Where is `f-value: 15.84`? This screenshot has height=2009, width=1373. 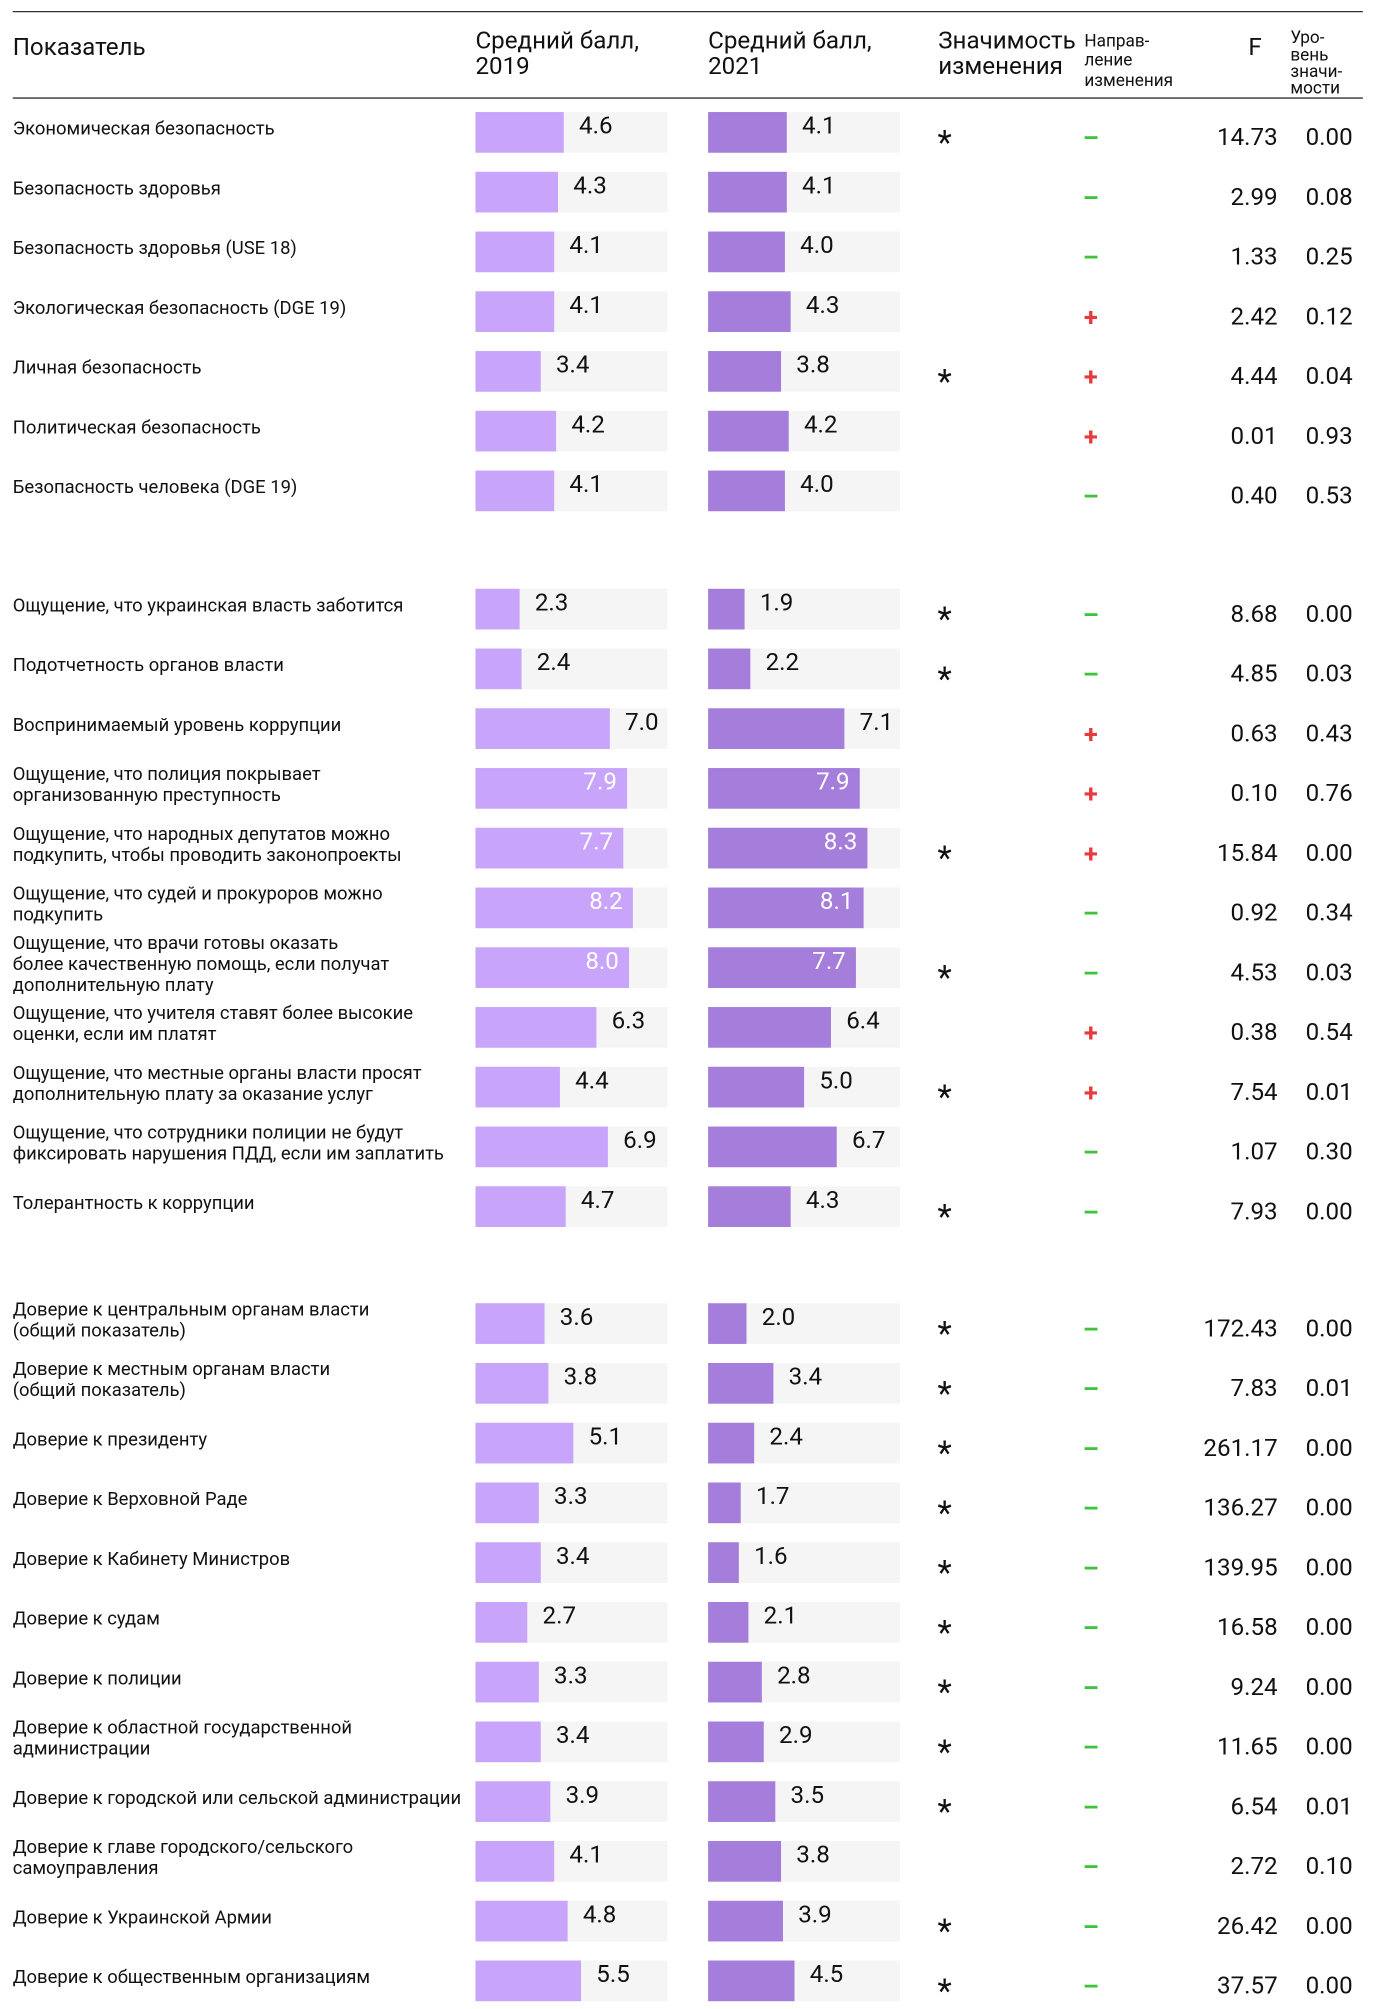
f-value: 15.84 is located at coordinates (1247, 853).